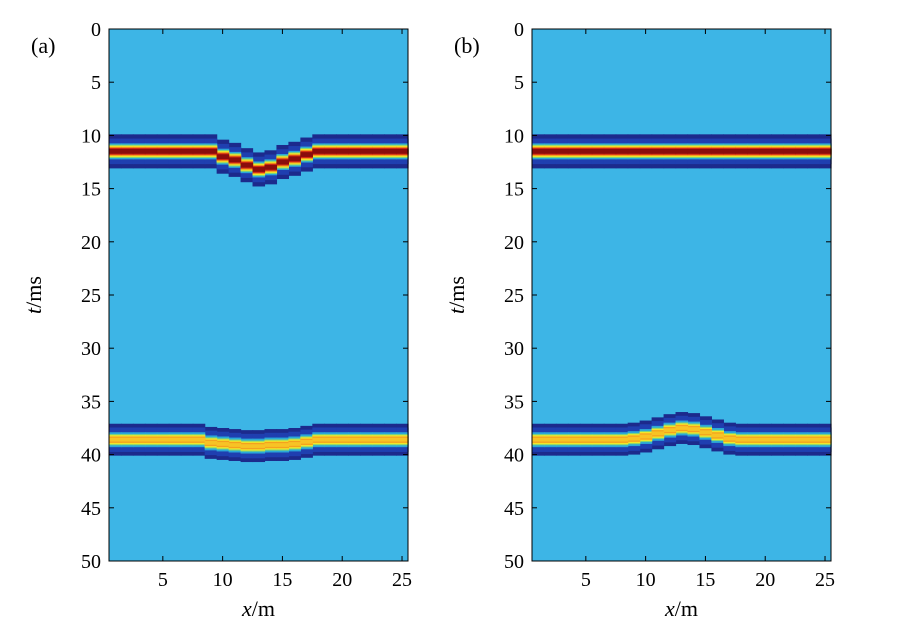 The width and height of the screenshot is (900, 641). Describe the element at coordinates (91, 136) in the screenshot. I see `y-tick-label: 10` at that location.